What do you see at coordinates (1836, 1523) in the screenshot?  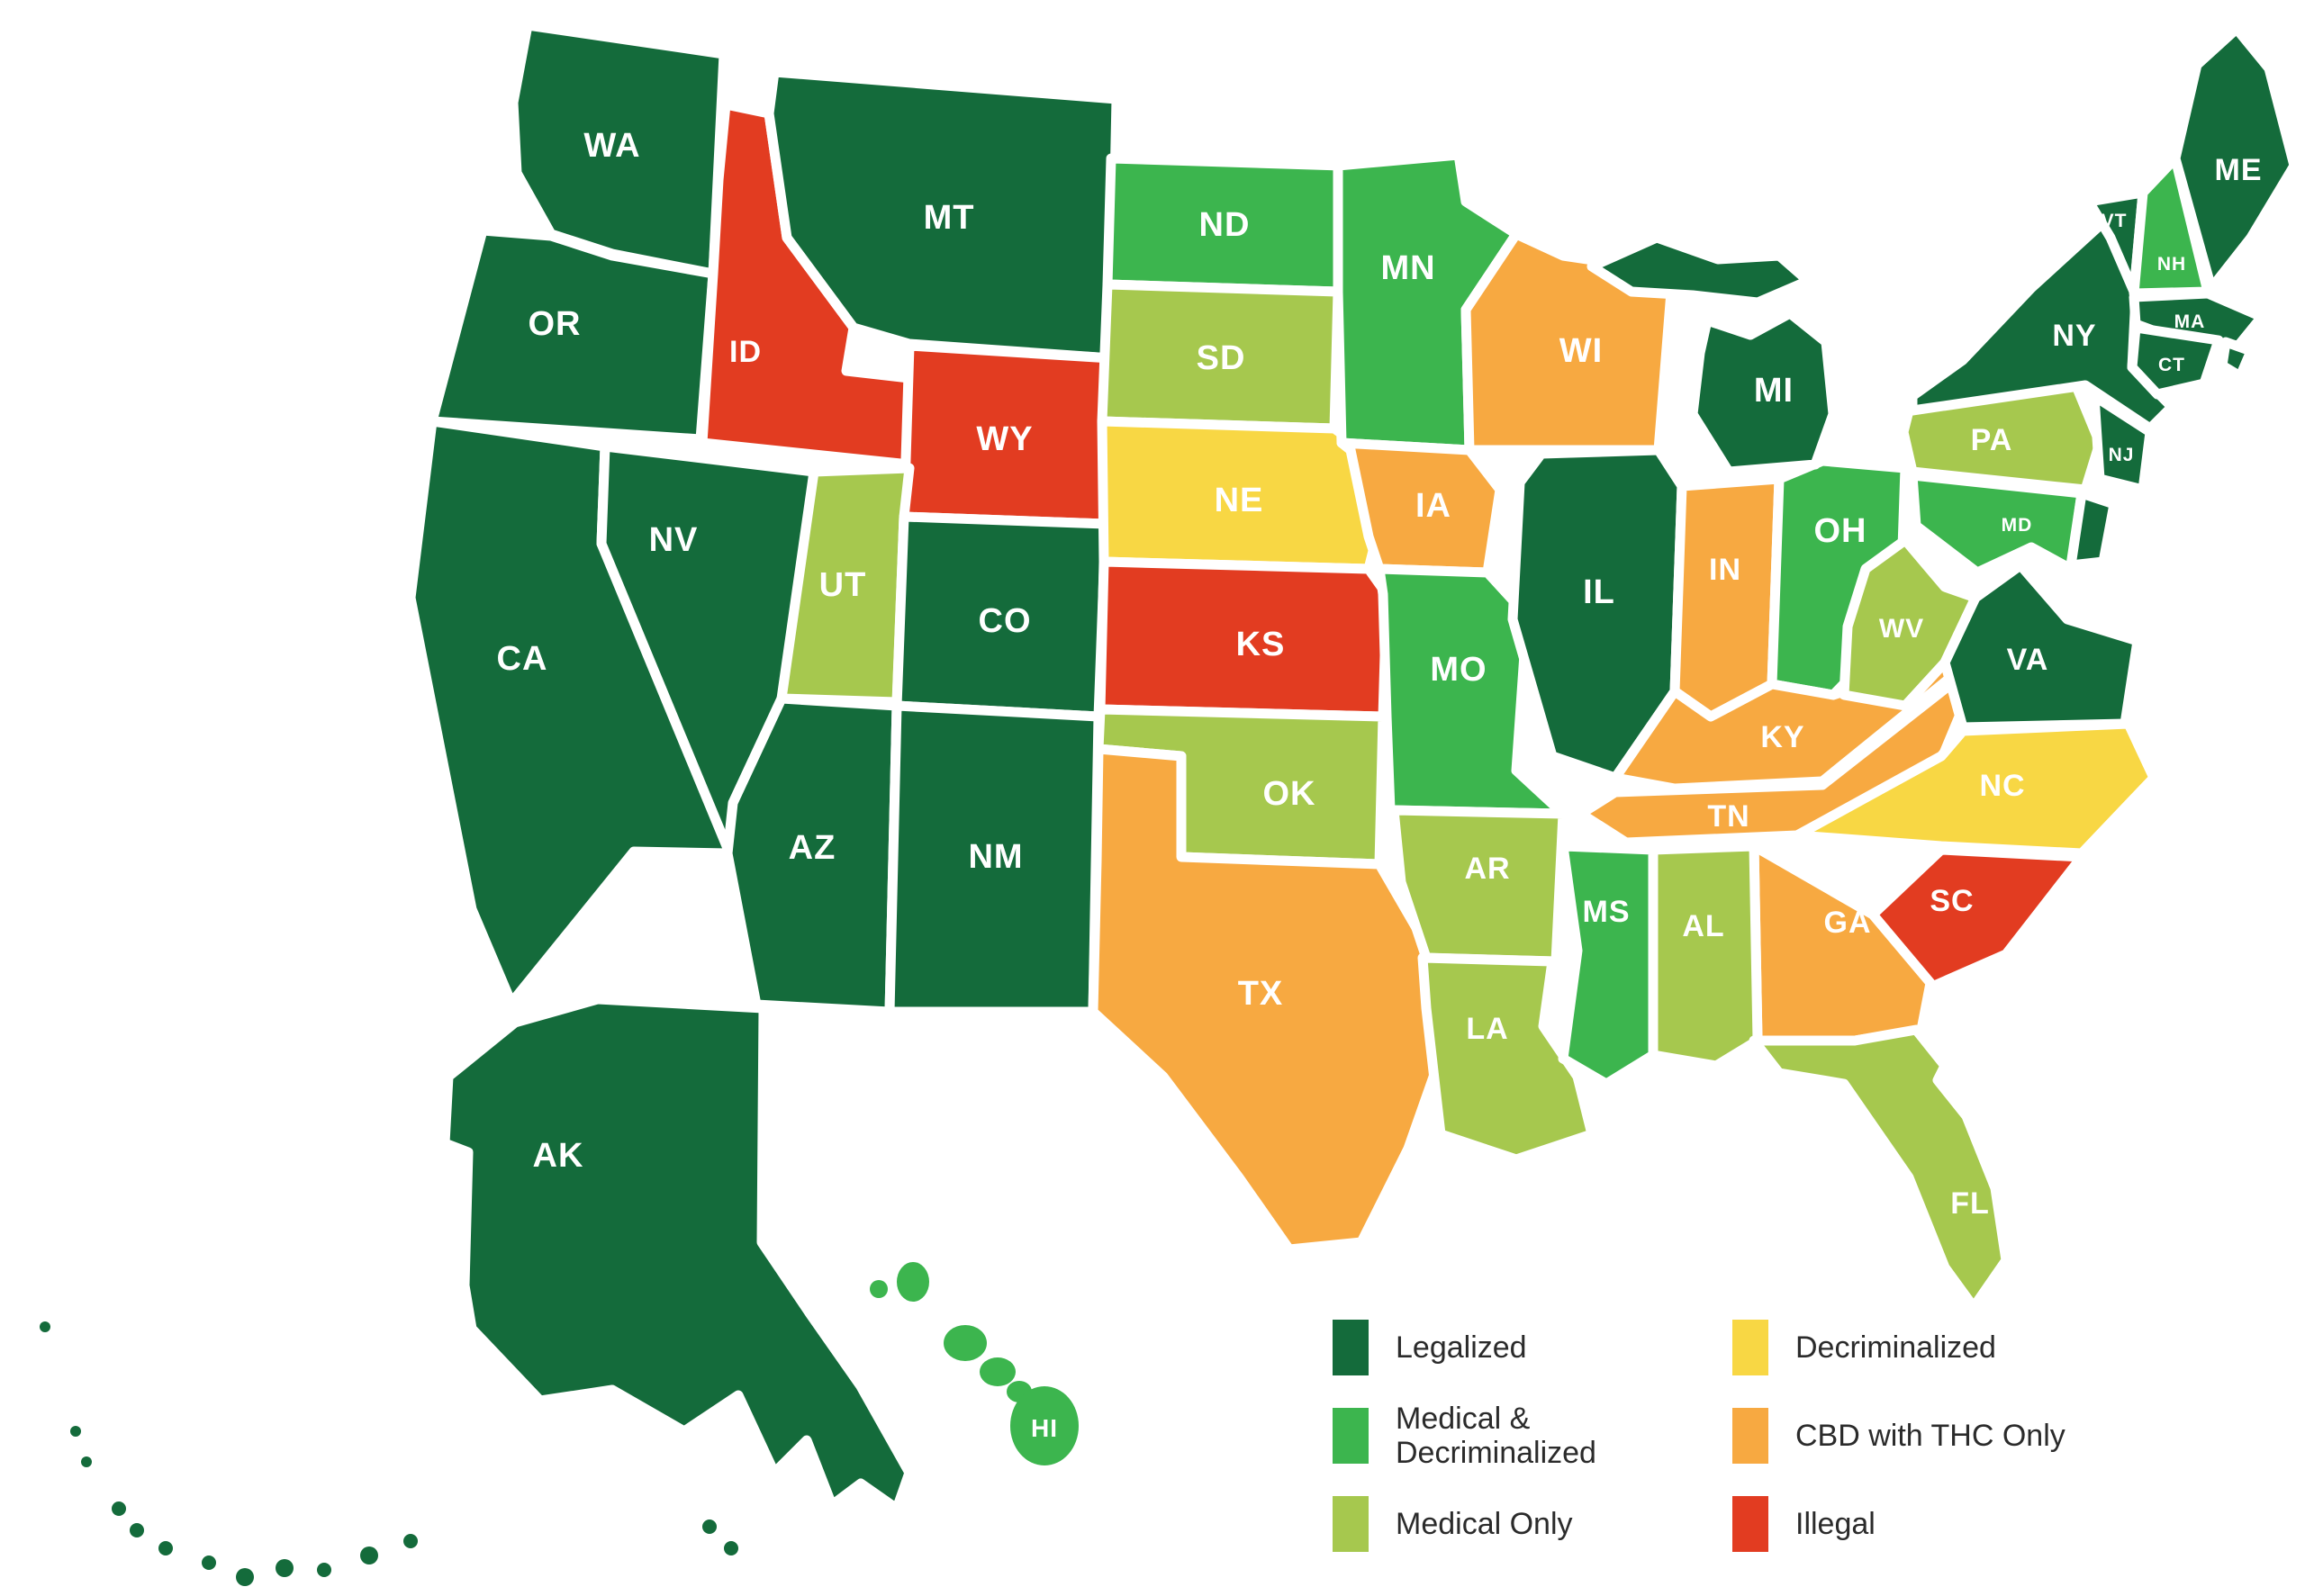 I see `legend-label-illegal: Illegal` at bounding box center [1836, 1523].